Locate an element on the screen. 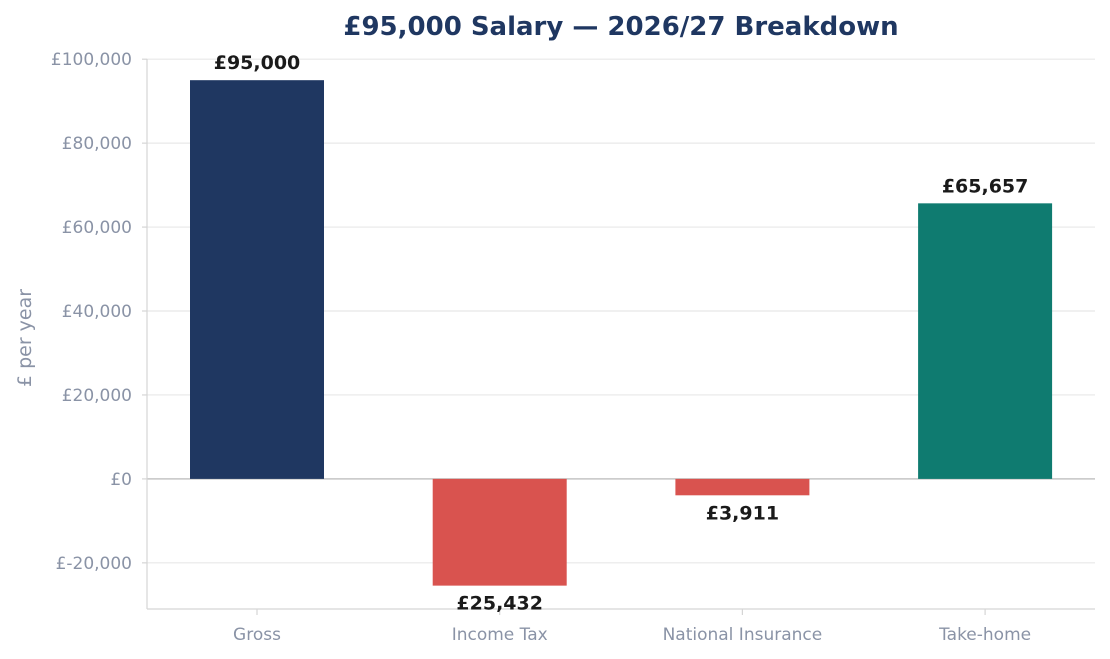  y-axis-label: £ per year is located at coordinates (25, 338).